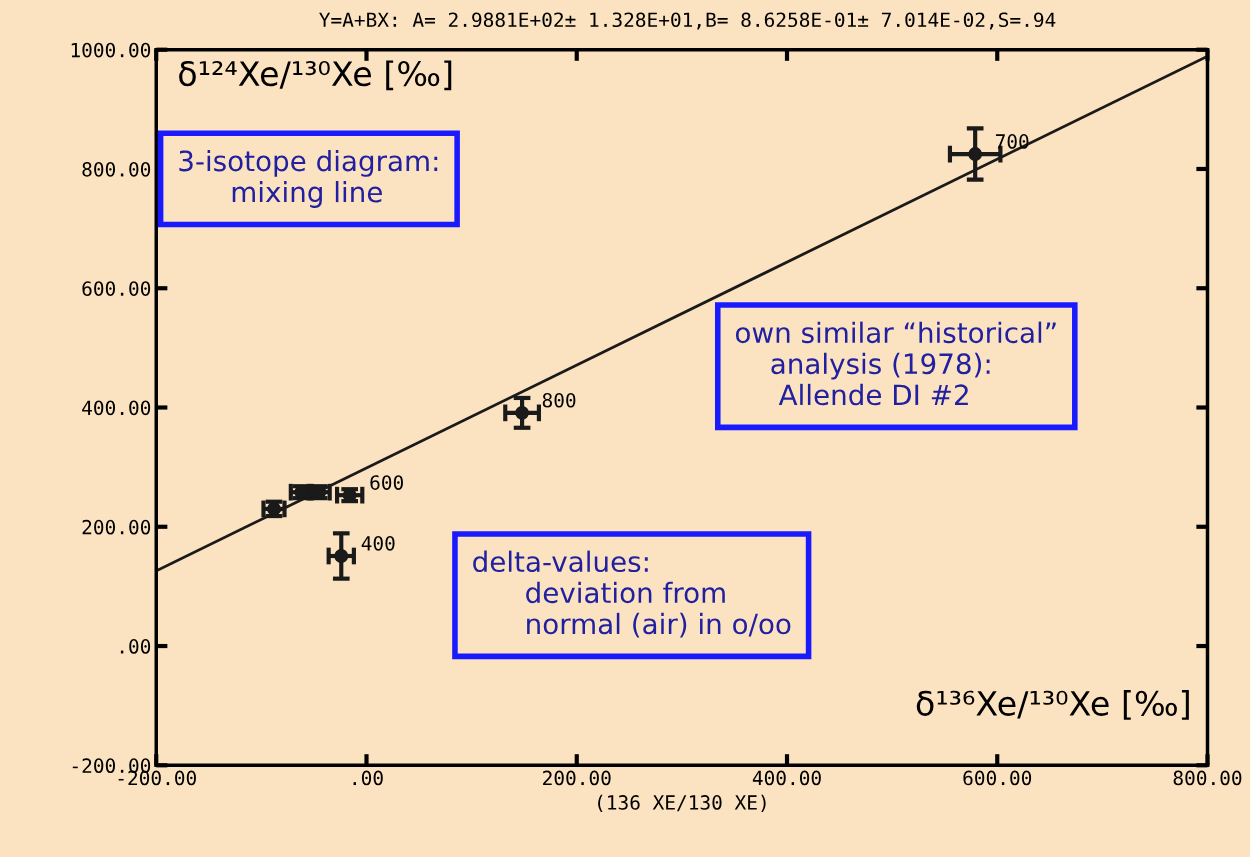 The height and width of the screenshot is (857, 1250). Describe the element at coordinates (135, 646) in the screenshot. I see `y-tick-label: .00` at that location.